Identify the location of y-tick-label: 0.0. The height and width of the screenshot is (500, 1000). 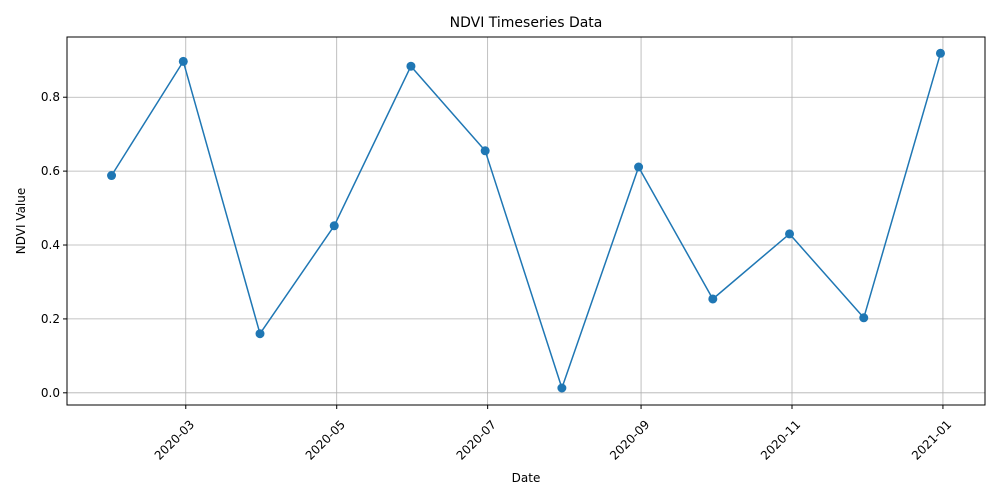
(50, 393).